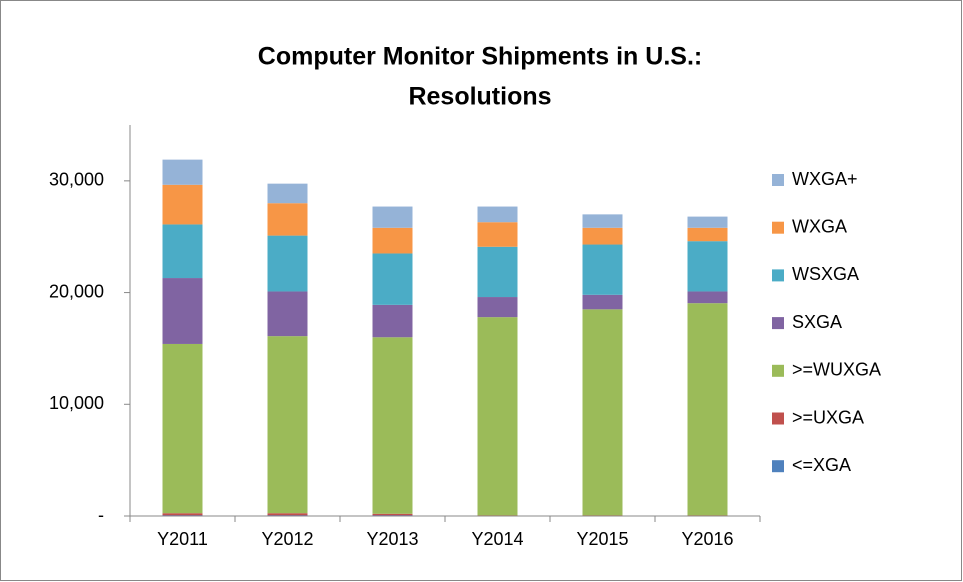 The height and width of the screenshot is (582, 963). What do you see at coordinates (825, 179) in the screenshot?
I see `legend-label: WXGA+` at bounding box center [825, 179].